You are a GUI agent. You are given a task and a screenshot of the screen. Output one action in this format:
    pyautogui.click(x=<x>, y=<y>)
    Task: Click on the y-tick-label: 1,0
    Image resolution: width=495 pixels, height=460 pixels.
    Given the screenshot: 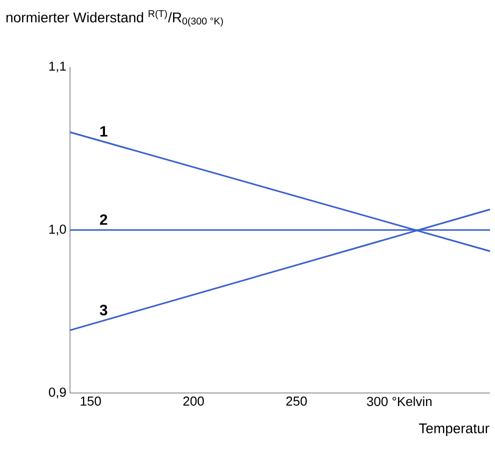 What is the action you would take?
    pyautogui.click(x=57, y=230)
    